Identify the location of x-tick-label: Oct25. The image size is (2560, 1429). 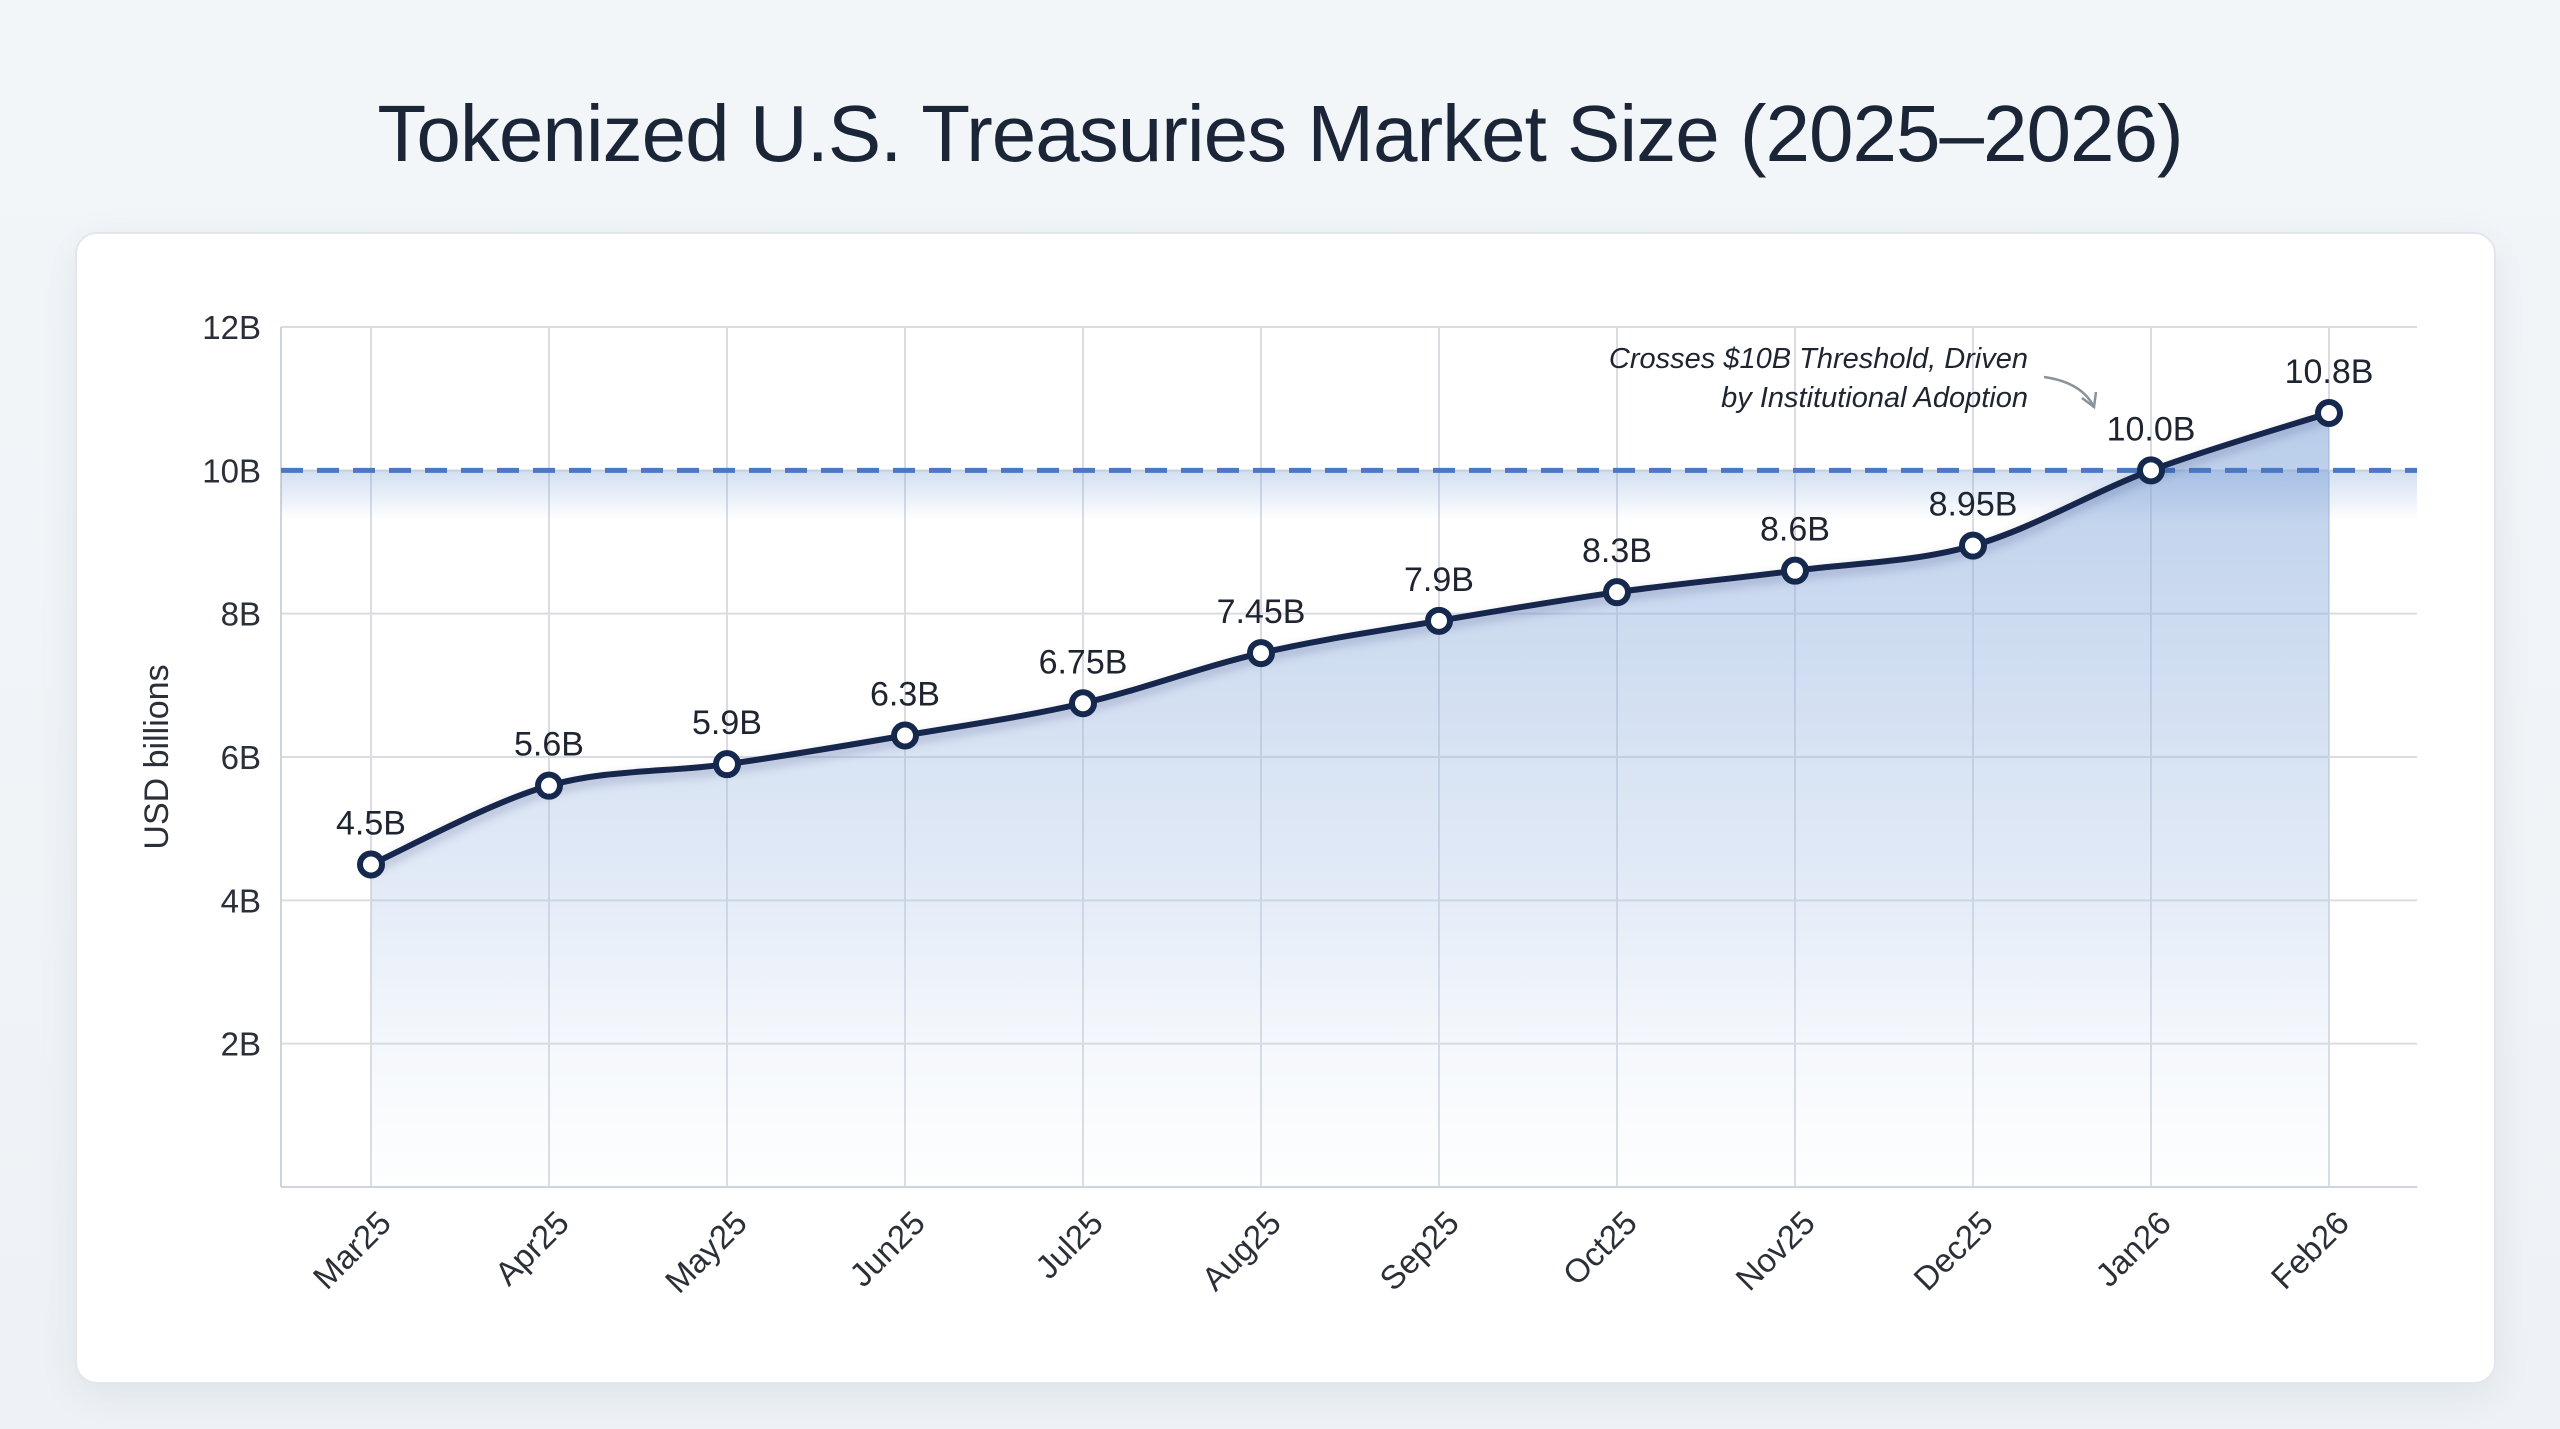
(1600, 1248).